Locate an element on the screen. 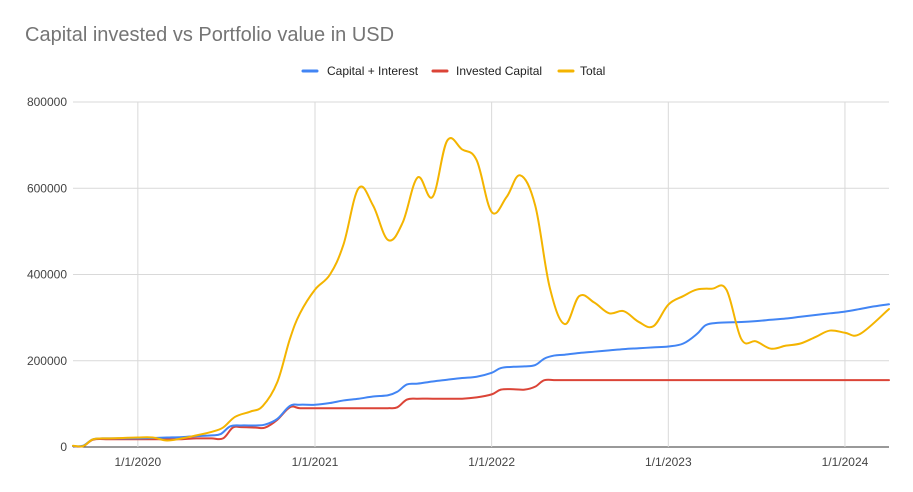 The width and height of the screenshot is (913, 492). x-tick-label: 1/1/2023 is located at coordinates (668, 462).